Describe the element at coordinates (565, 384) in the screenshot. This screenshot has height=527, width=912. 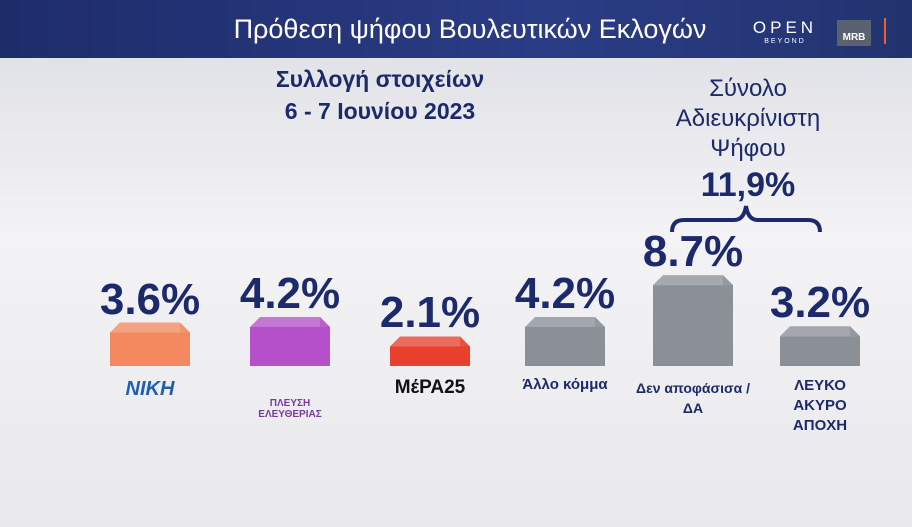
I see `category-label: Άλλο κόμμα` at that location.